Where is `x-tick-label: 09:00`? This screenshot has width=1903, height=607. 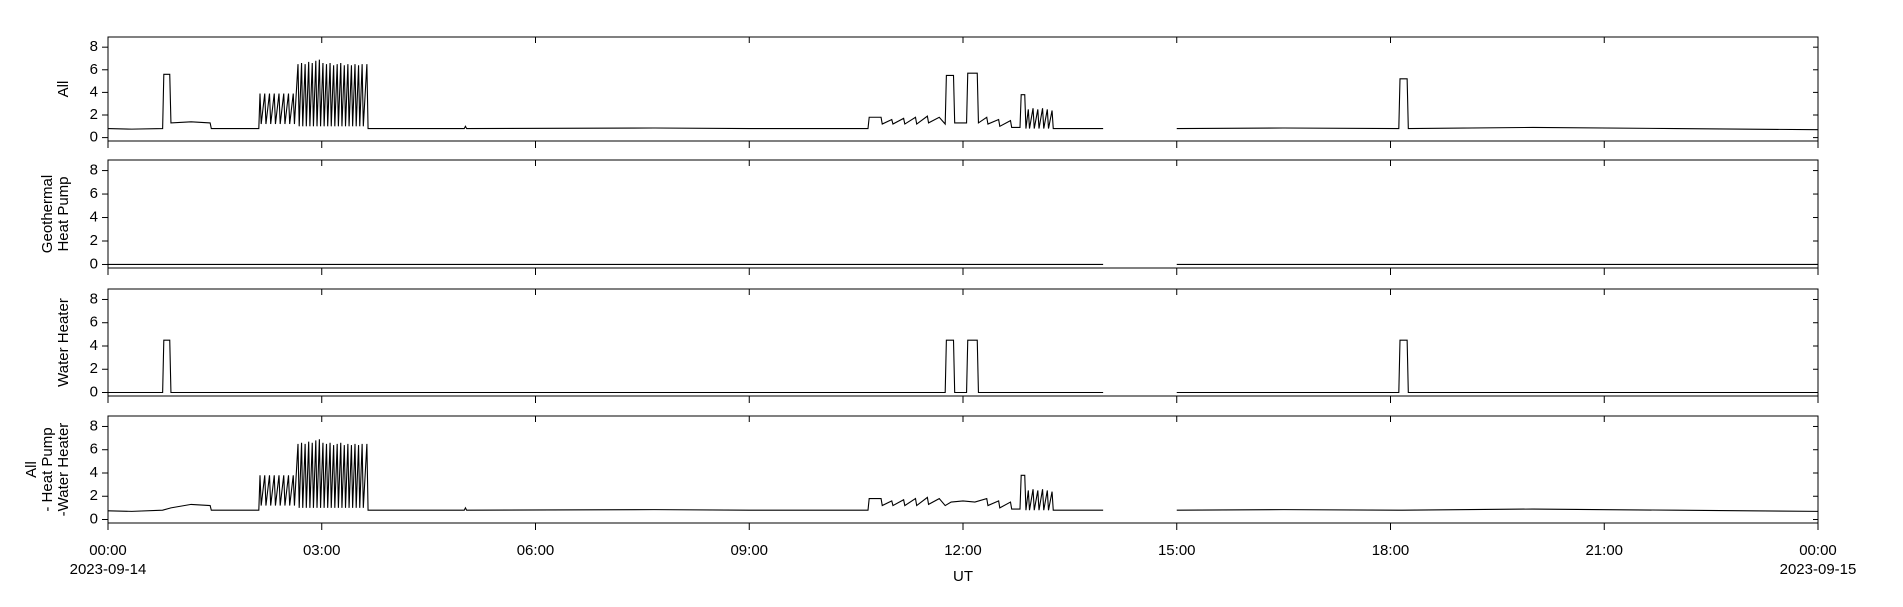
x-tick-label: 09:00 is located at coordinates (749, 550).